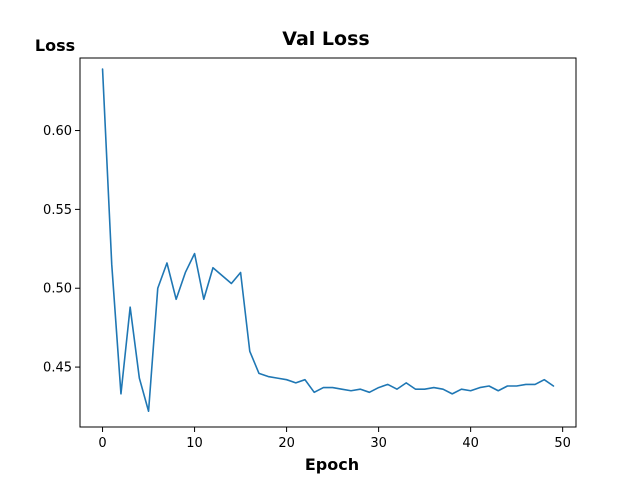 This screenshot has height=480, width=640. What do you see at coordinates (57, 210) in the screenshot?
I see `y-tick-label: 0.55` at bounding box center [57, 210].